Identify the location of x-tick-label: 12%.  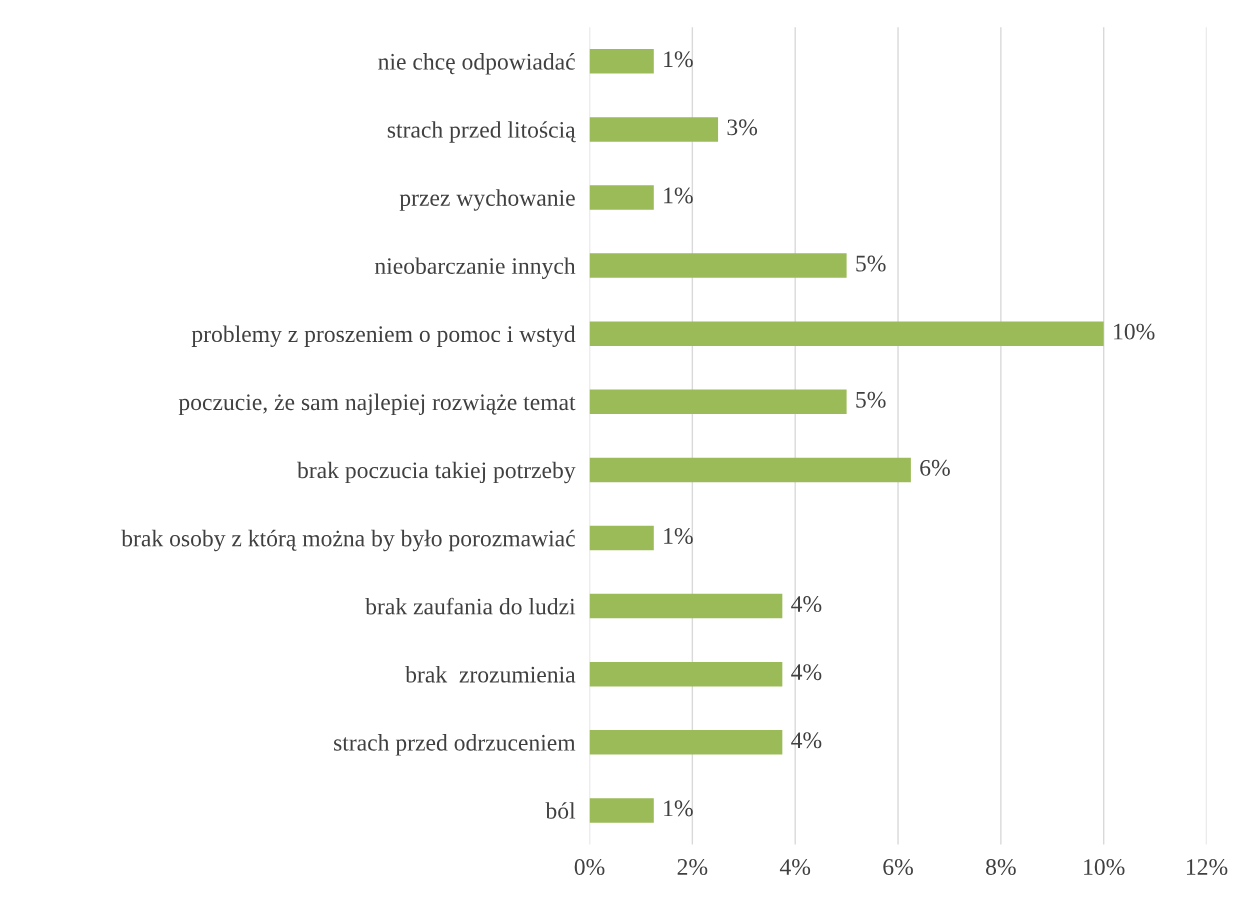
(1207, 867).